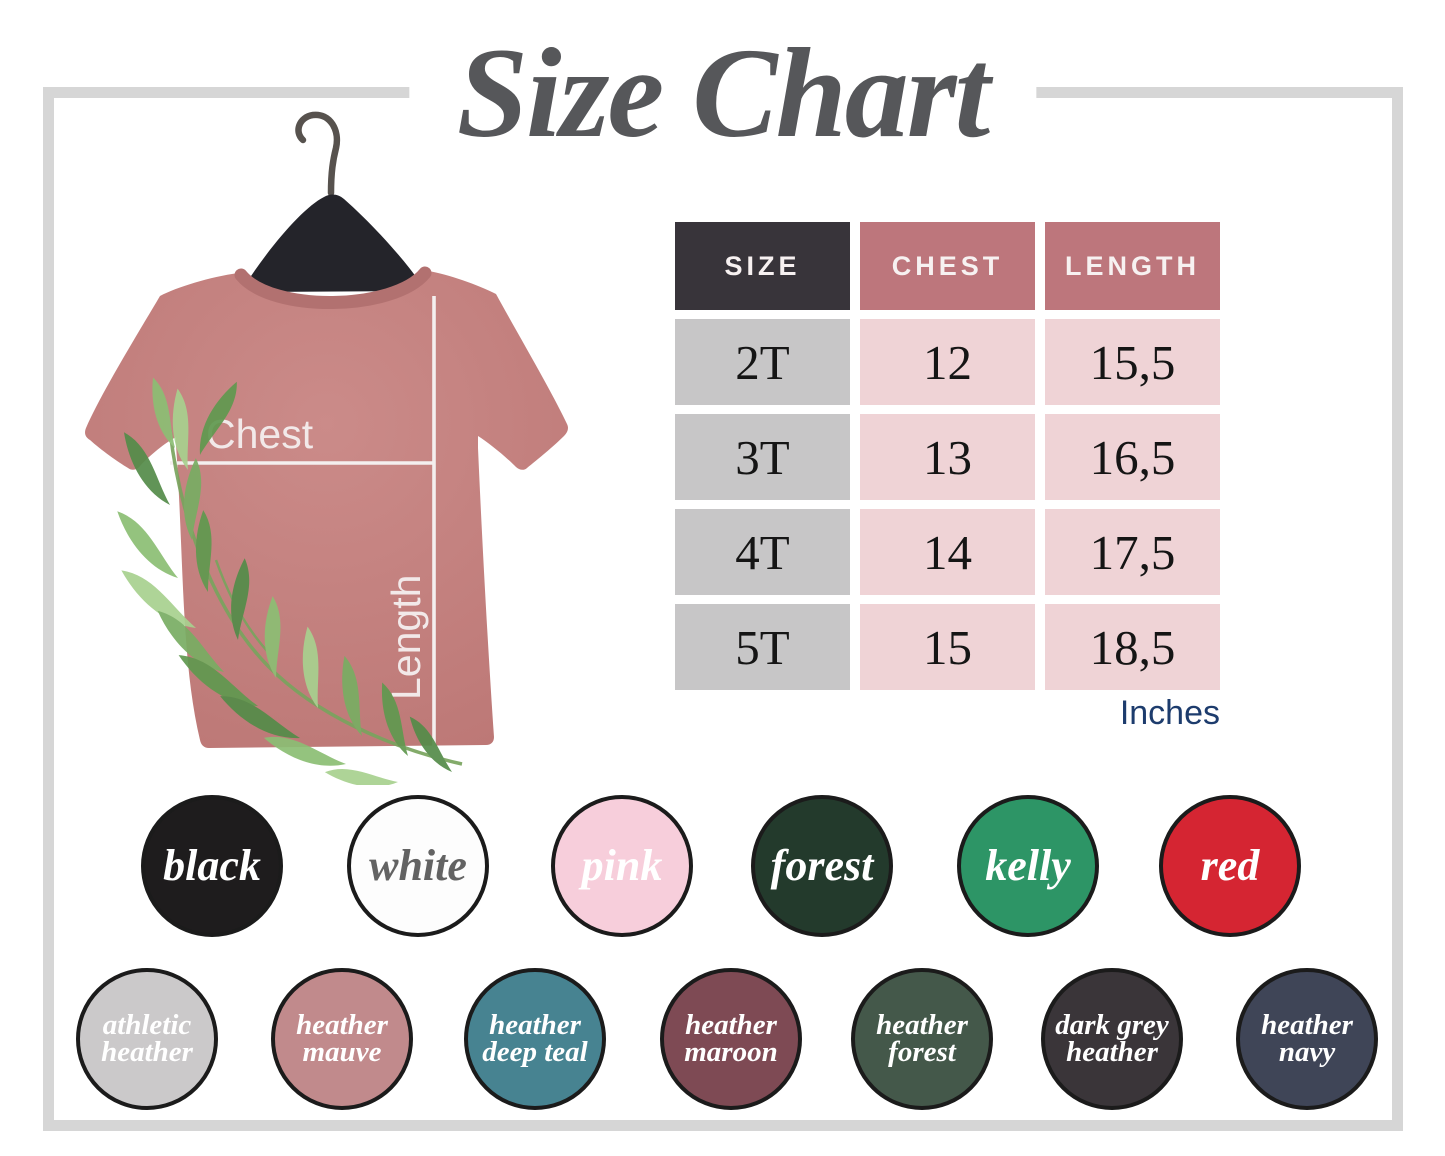  Describe the element at coordinates (1132, 266) in the screenshot. I see `column-header-length: LENGTH` at that location.